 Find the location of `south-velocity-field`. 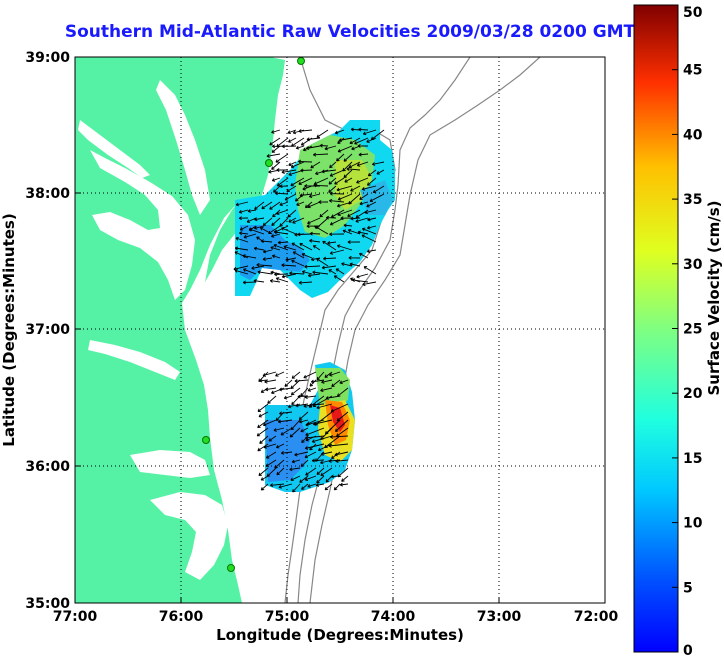

south-velocity-field is located at coordinates (310, 427).